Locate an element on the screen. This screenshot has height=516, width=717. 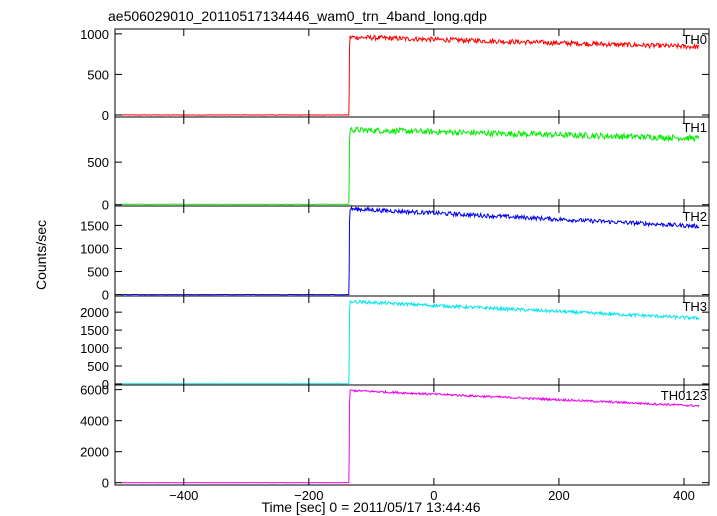
x-tick-label: 0 is located at coordinates (433, 495).